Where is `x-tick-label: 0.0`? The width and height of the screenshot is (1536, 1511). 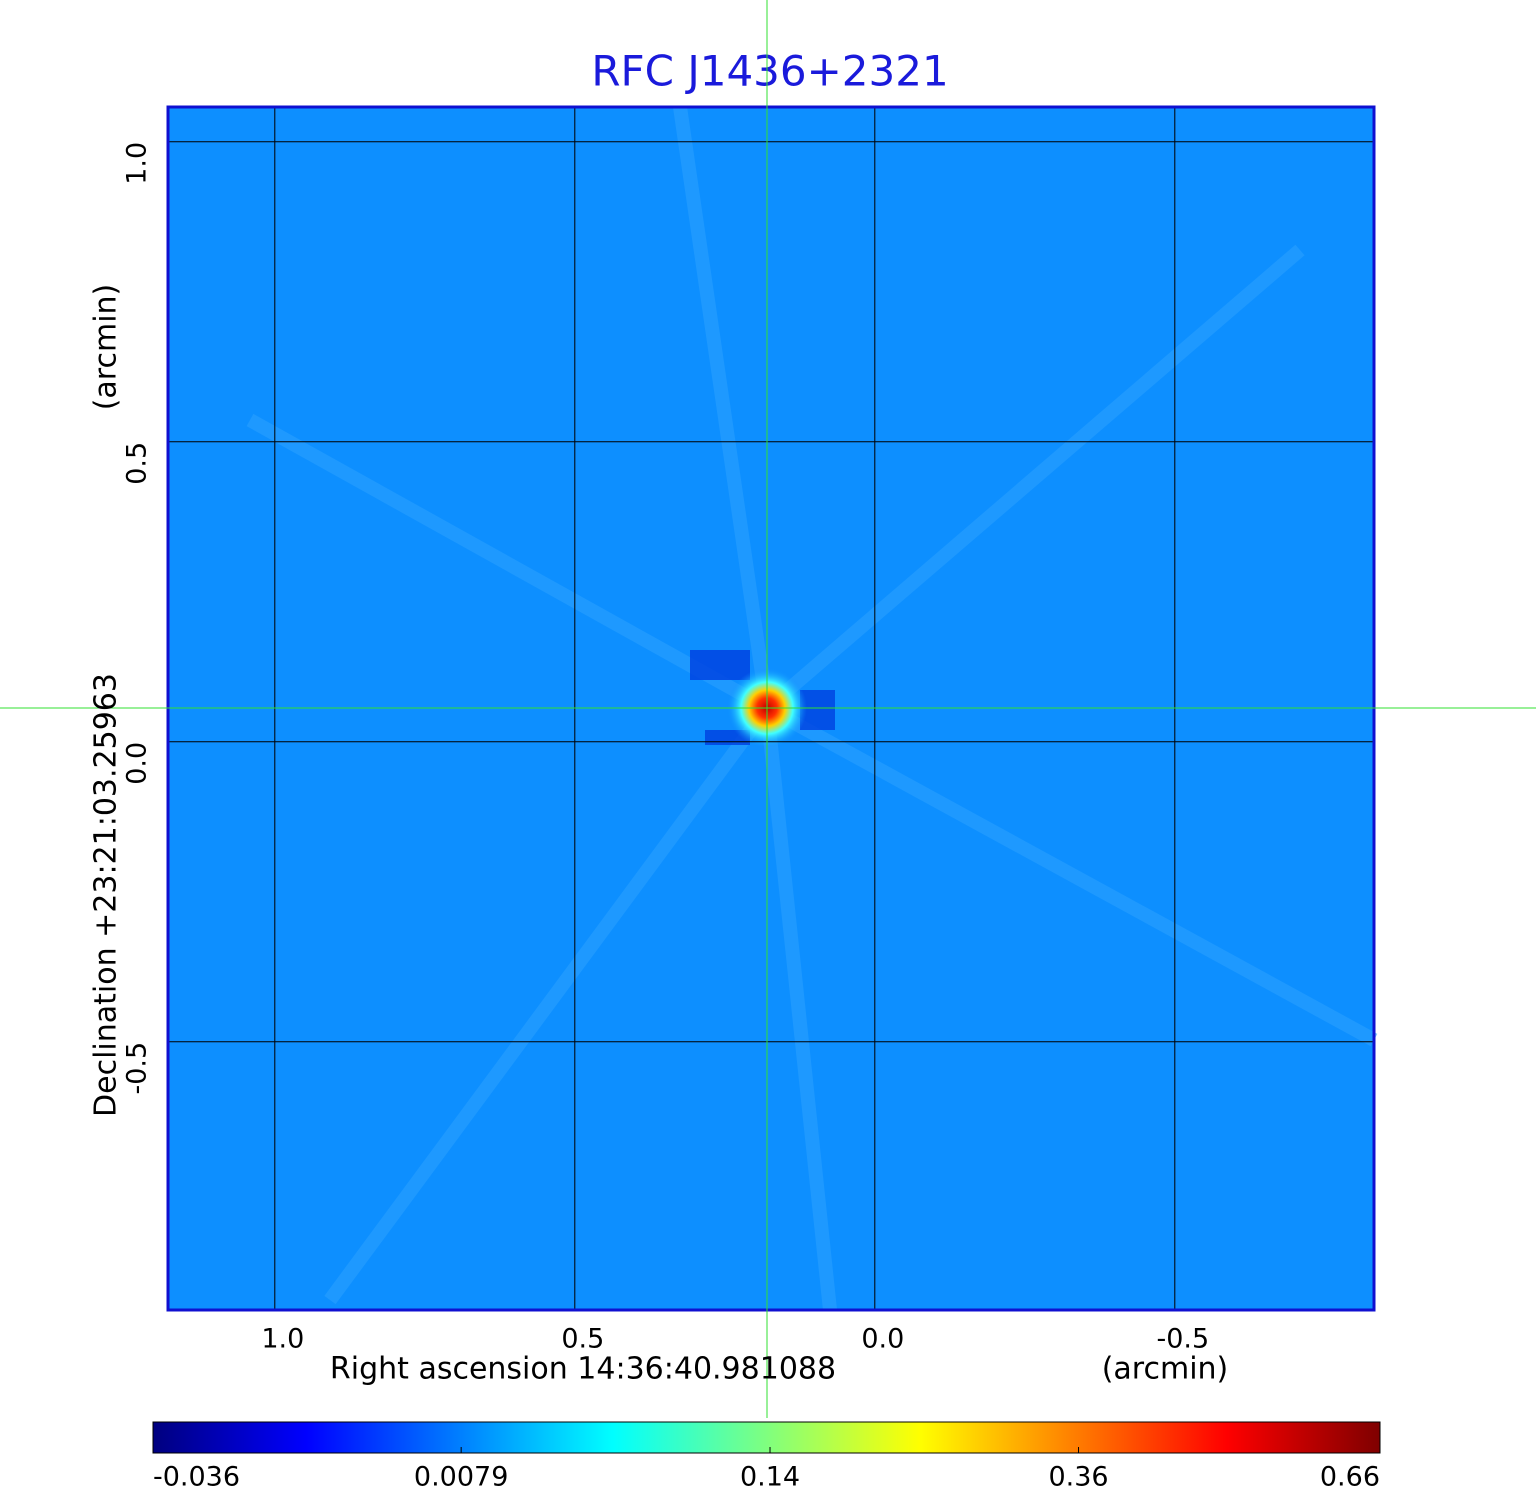 x-tick-label: 0.0 is located at coordinates (882, 1339).